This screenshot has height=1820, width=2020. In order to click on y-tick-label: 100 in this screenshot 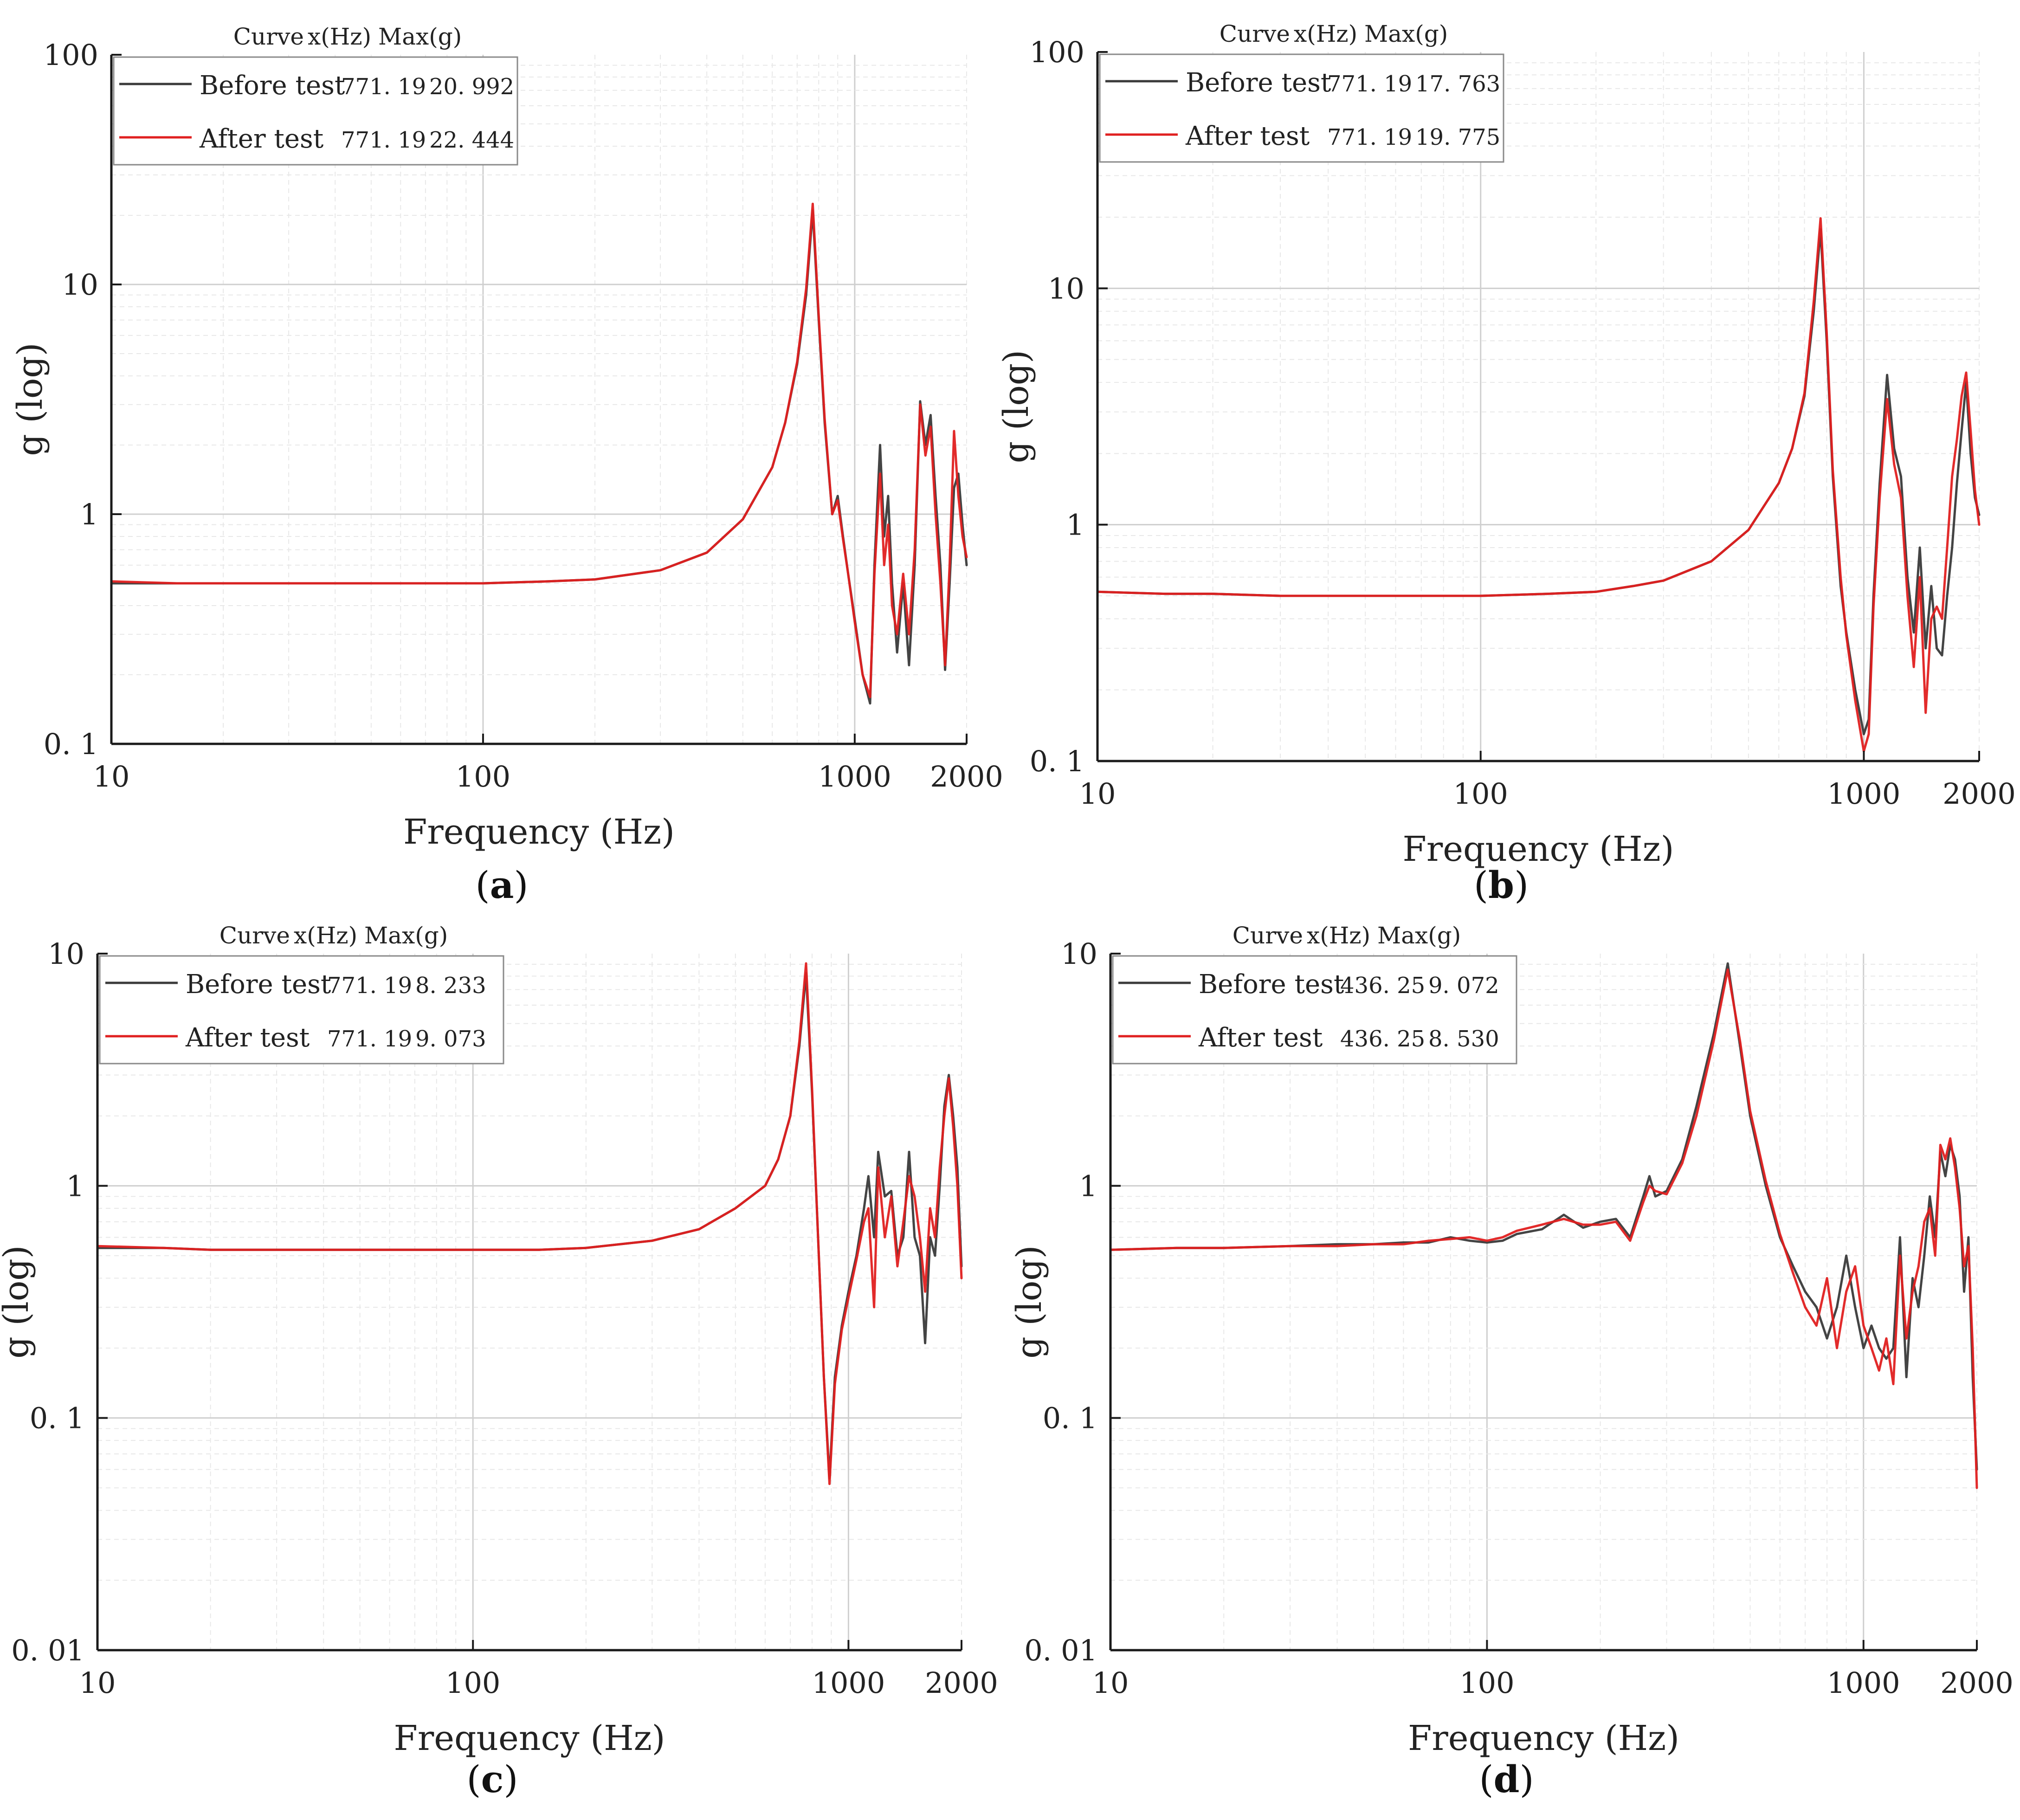, I will do `click(71, 55)`.